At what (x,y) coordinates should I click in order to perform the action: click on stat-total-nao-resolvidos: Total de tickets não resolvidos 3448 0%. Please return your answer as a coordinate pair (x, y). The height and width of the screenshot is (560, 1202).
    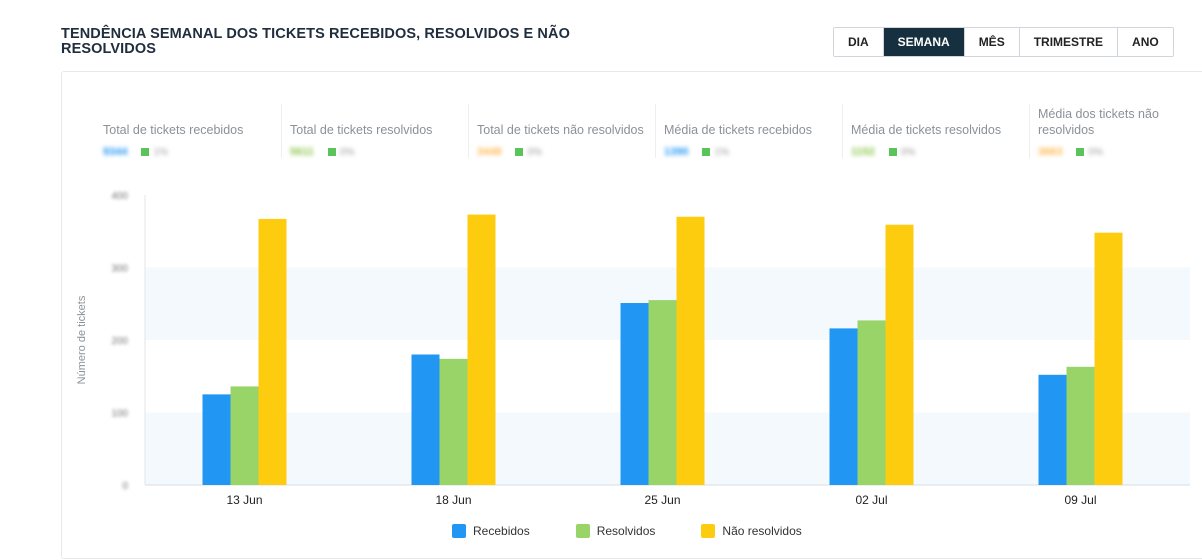
    Looking at the image, I should click on (560, 131).